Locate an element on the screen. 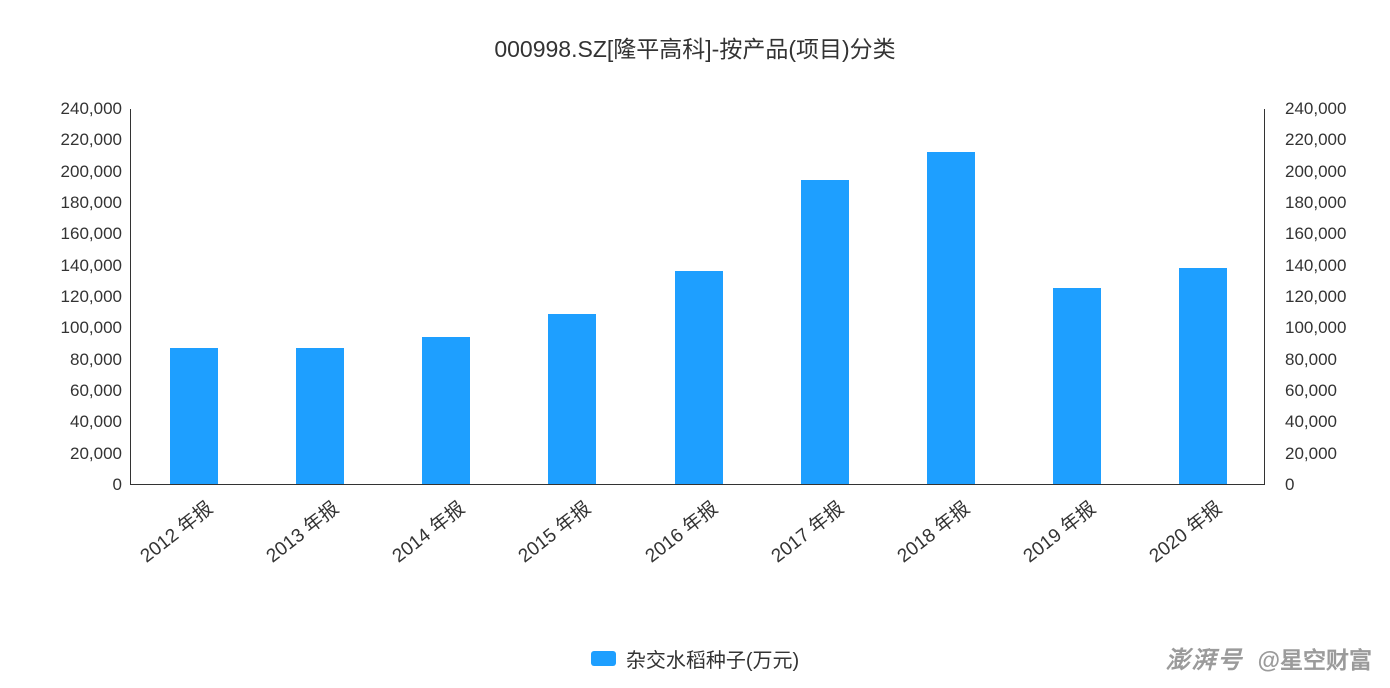 This screenshot has height=688, width=1390. bar-2014 年报 is located at coordinates (446, 410).